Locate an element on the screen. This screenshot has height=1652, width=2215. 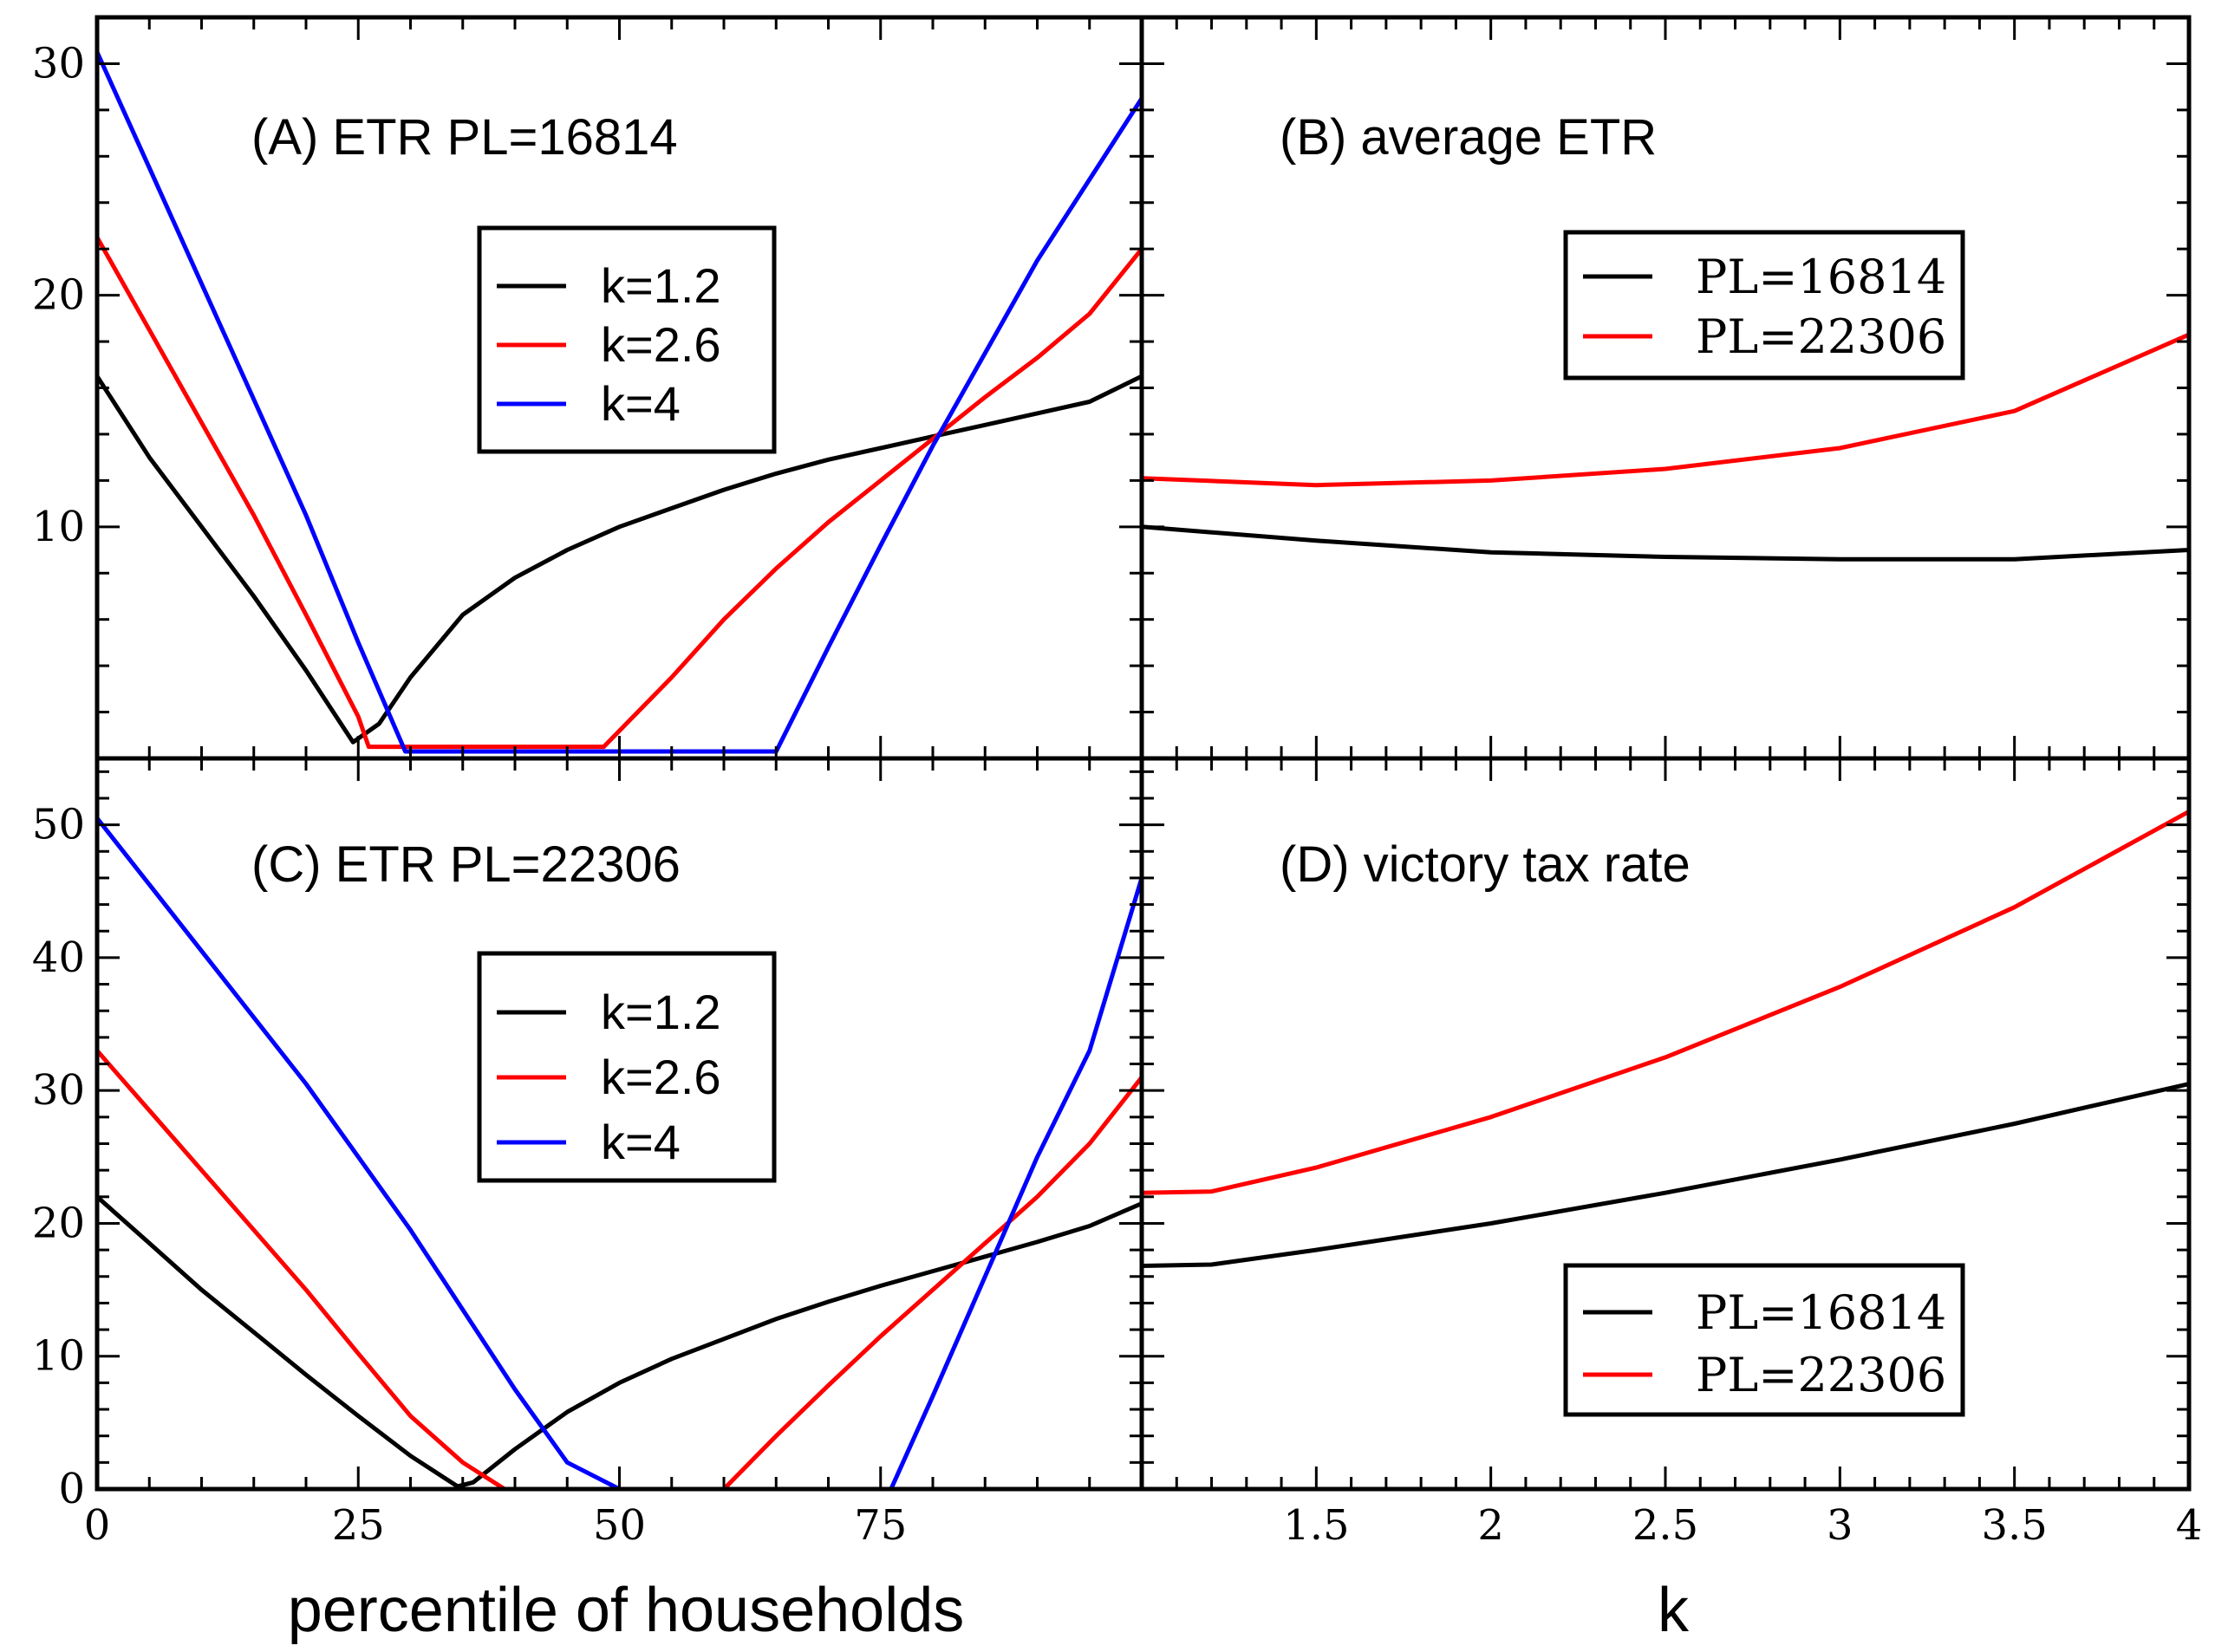
y-tick-label: 0 is located at coordinates (71, 1489).